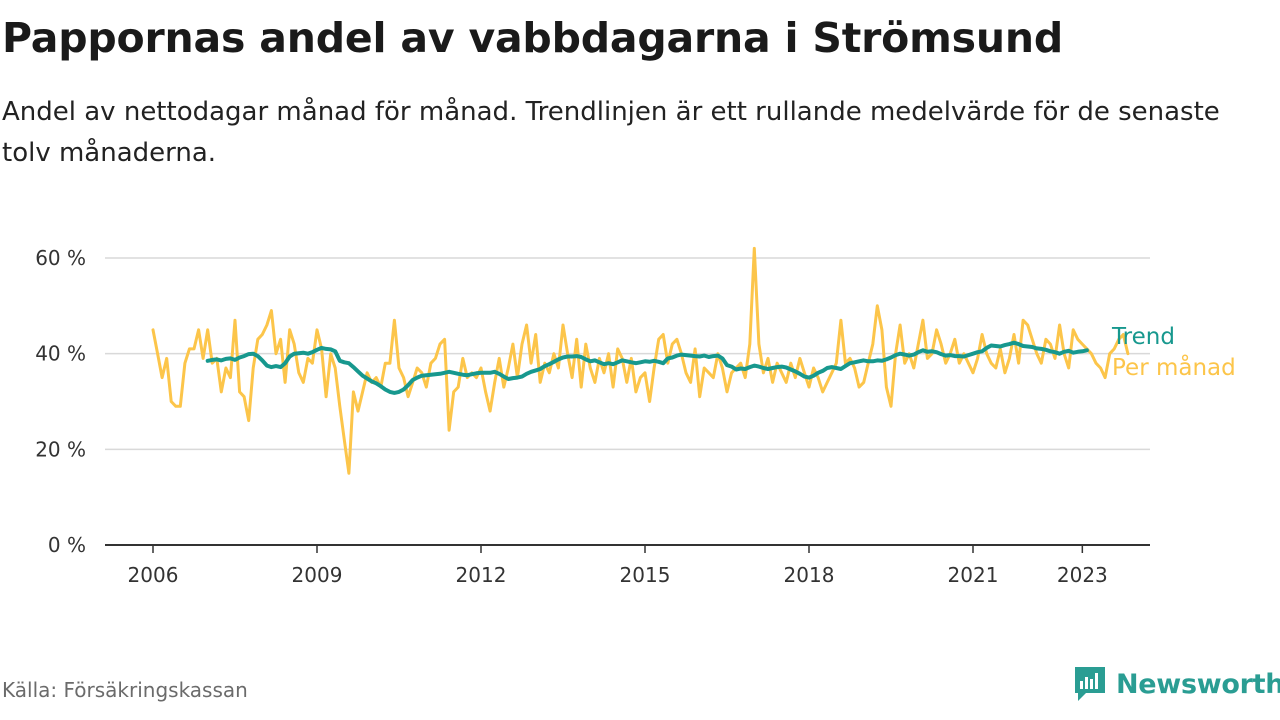 The image size is (1280, 720). I want to click on x-tick-label-2021: 2021, so click(973, 575).